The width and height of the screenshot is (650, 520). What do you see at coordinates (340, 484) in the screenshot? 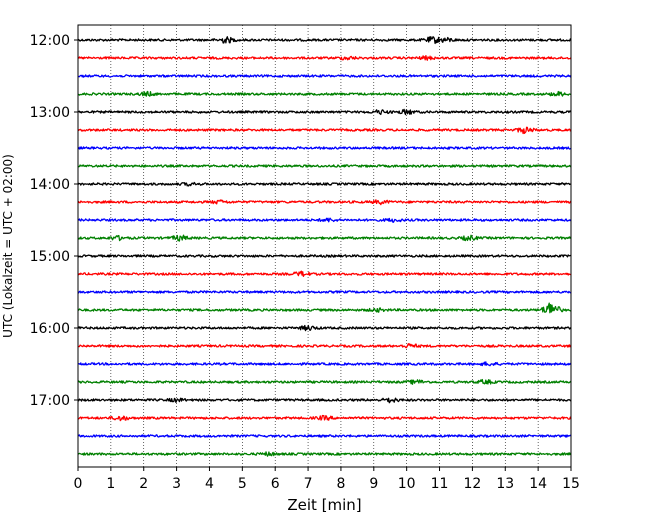
I see `x-tick-label: 8` at bounding box center [340, 484].